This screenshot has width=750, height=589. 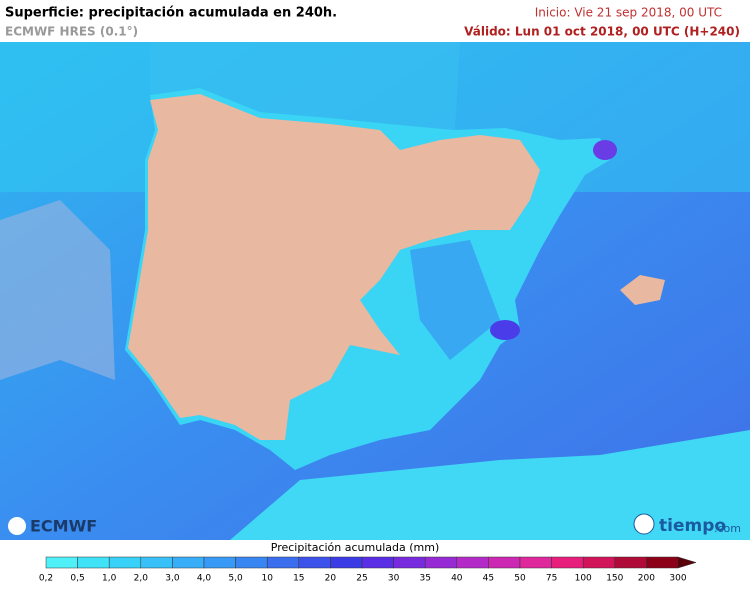 I want to click on france, so click(x=305, y=85).